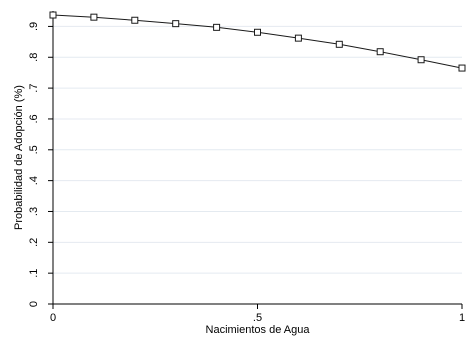 Image resolution: width=466 pixels, height=337 pixels. I want to click on y-tick-label: .1, so click(34, 273).